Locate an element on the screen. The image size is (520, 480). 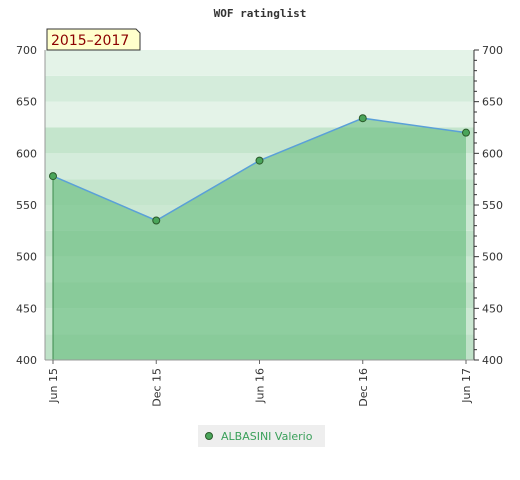
legend-box is located at coordinates (261, 436).